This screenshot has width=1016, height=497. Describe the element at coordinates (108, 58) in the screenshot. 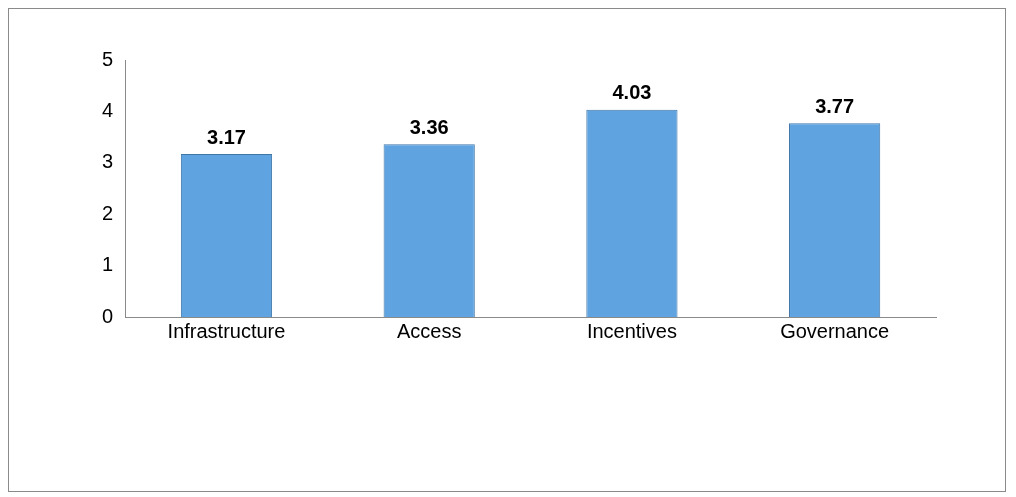

I see `y-tick-label: 5` at that location.